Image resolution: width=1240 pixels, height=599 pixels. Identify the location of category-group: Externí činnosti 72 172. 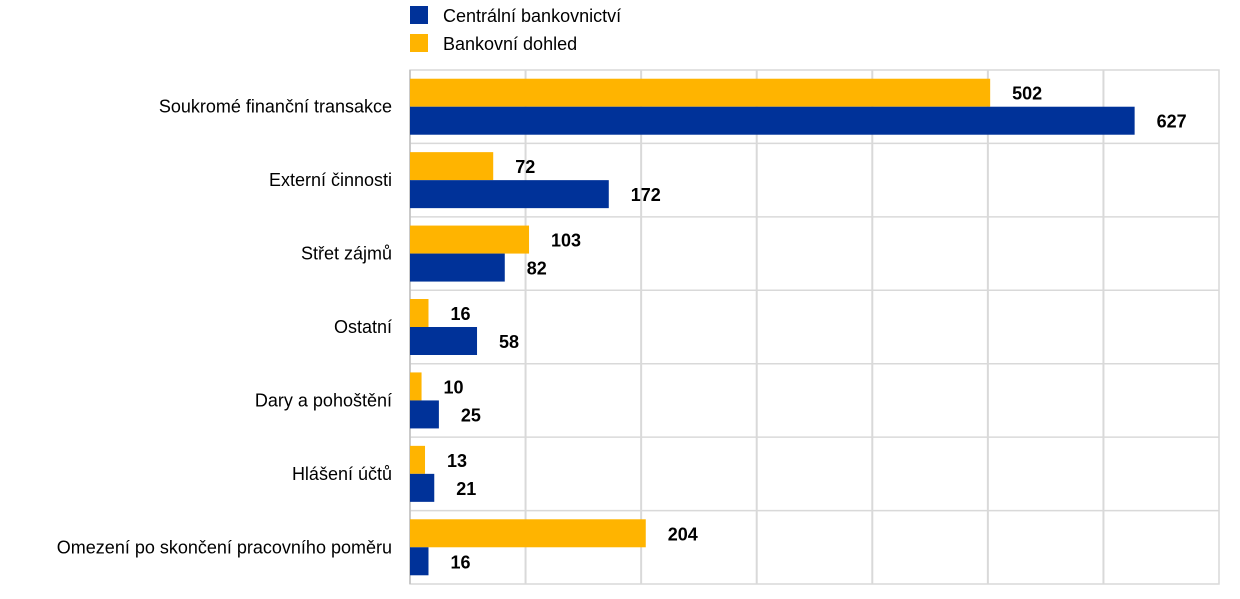
(465, 180).